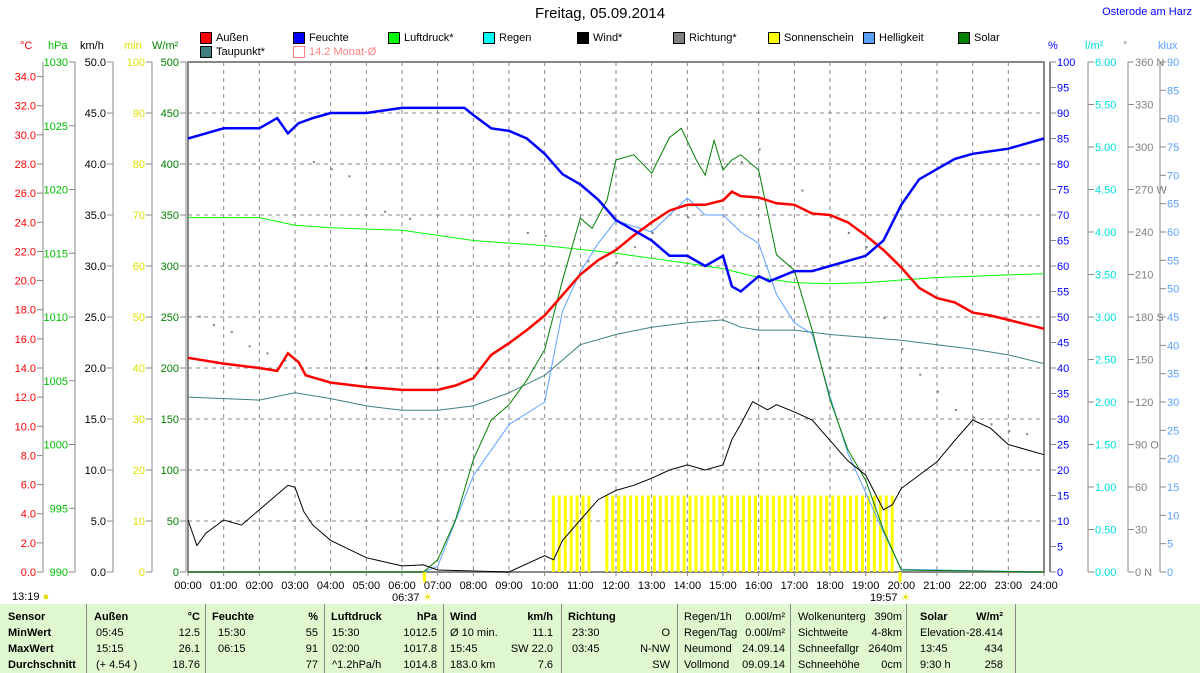  I want to click on axis-label-pct: 0, so click(1060, 573).